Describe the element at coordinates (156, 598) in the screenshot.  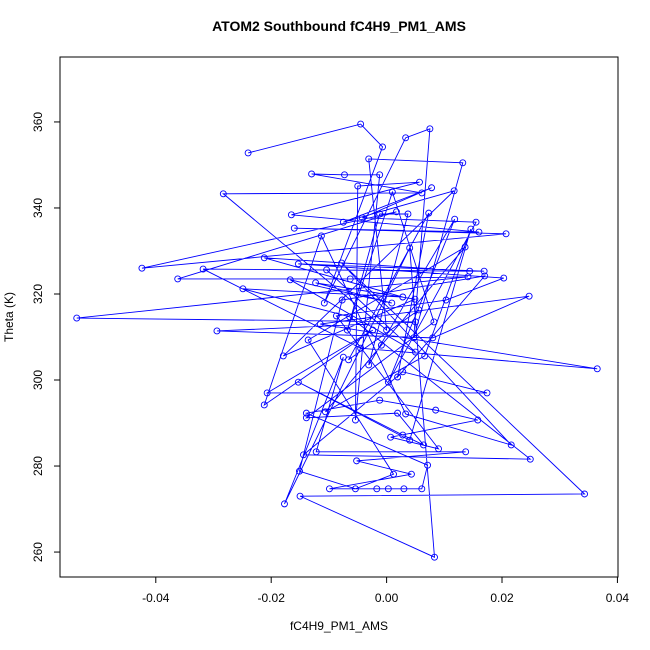
I see `x-tick-label: -0.04` at that location.